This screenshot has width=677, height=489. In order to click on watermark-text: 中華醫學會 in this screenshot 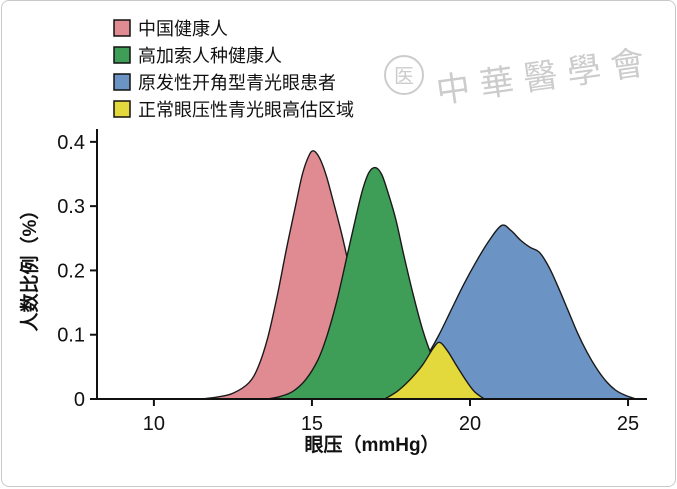, I will do `click(545, 77)`.